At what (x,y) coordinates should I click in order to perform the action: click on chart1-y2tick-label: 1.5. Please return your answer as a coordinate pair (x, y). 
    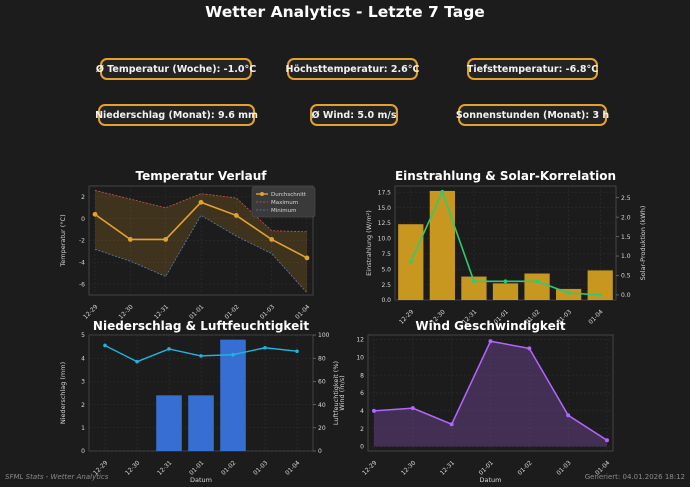
    Looking at the image, I should click on (626, 237).